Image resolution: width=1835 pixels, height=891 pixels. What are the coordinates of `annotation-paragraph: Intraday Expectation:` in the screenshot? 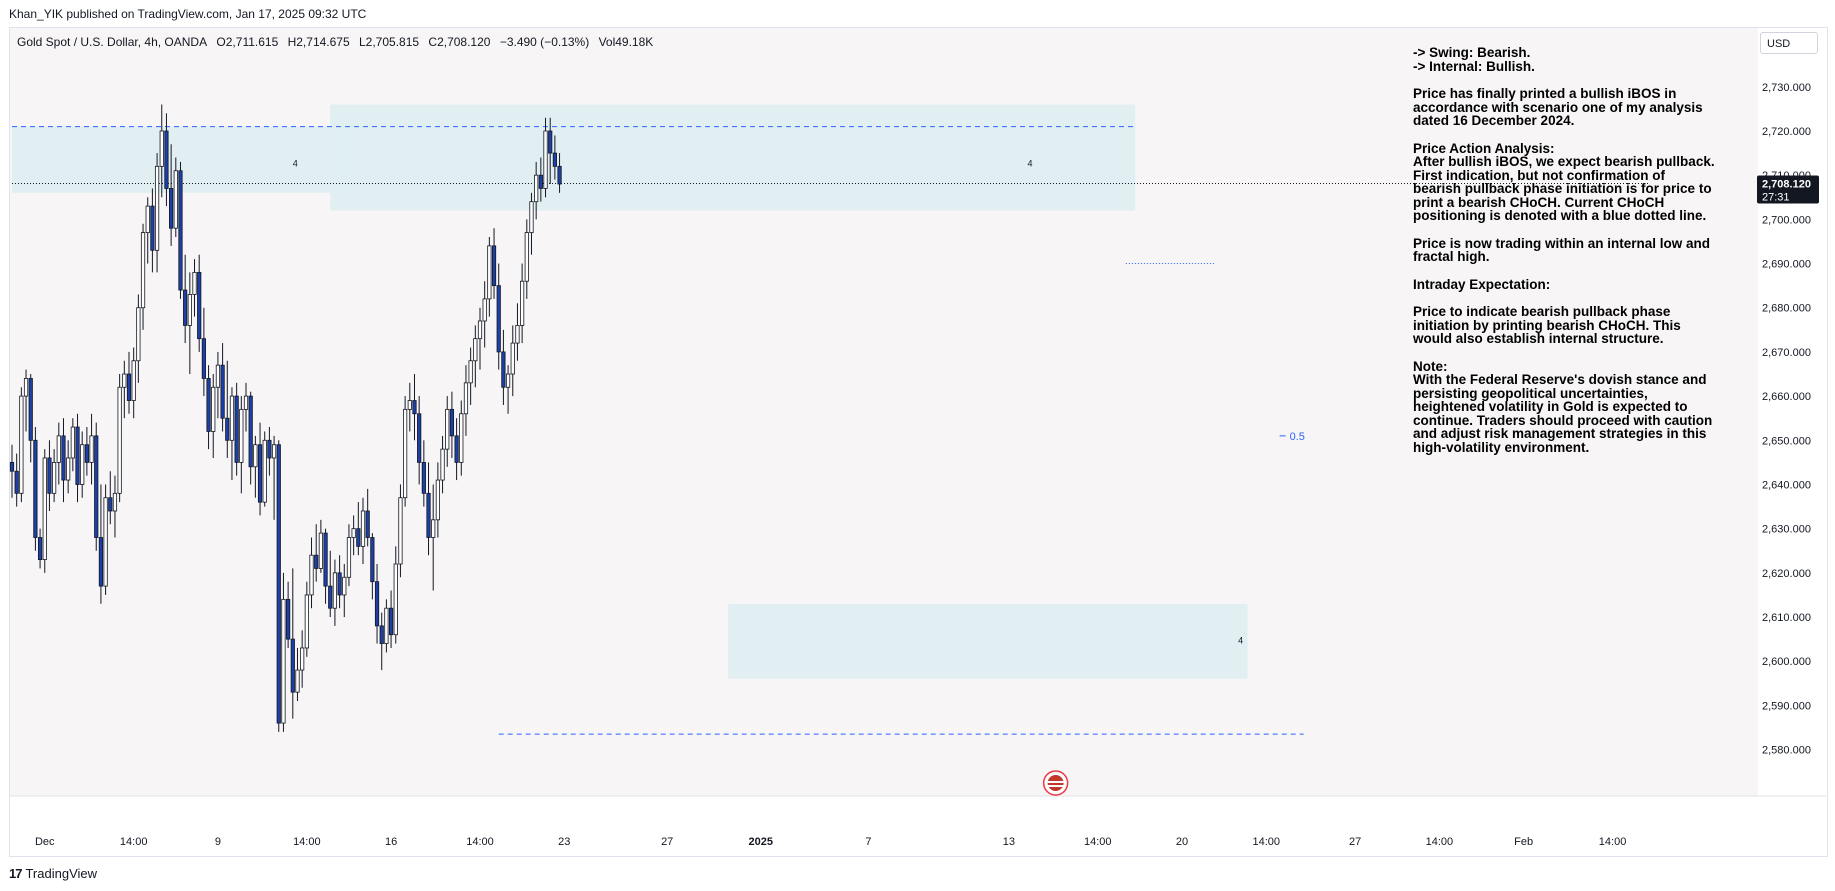 It's located at (1573, 284).